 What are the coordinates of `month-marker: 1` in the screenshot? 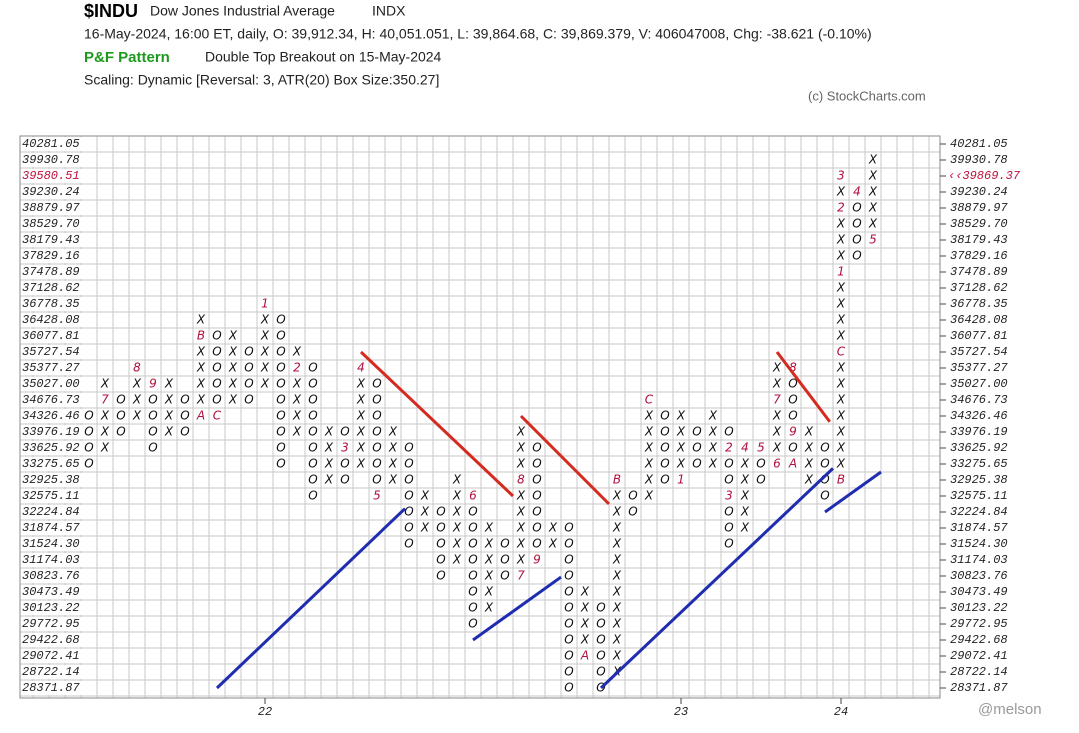 It's located at (265, 304).